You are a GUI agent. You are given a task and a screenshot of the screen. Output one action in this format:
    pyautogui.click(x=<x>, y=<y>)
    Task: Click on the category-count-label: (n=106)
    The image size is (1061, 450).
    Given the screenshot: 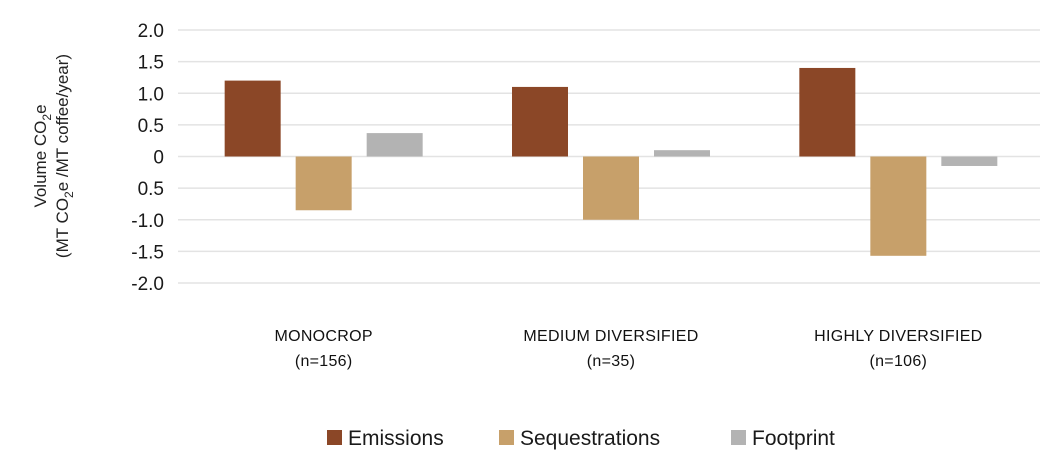 What is the action you would take?
    pyautogui.click(x=898, y=361)
    